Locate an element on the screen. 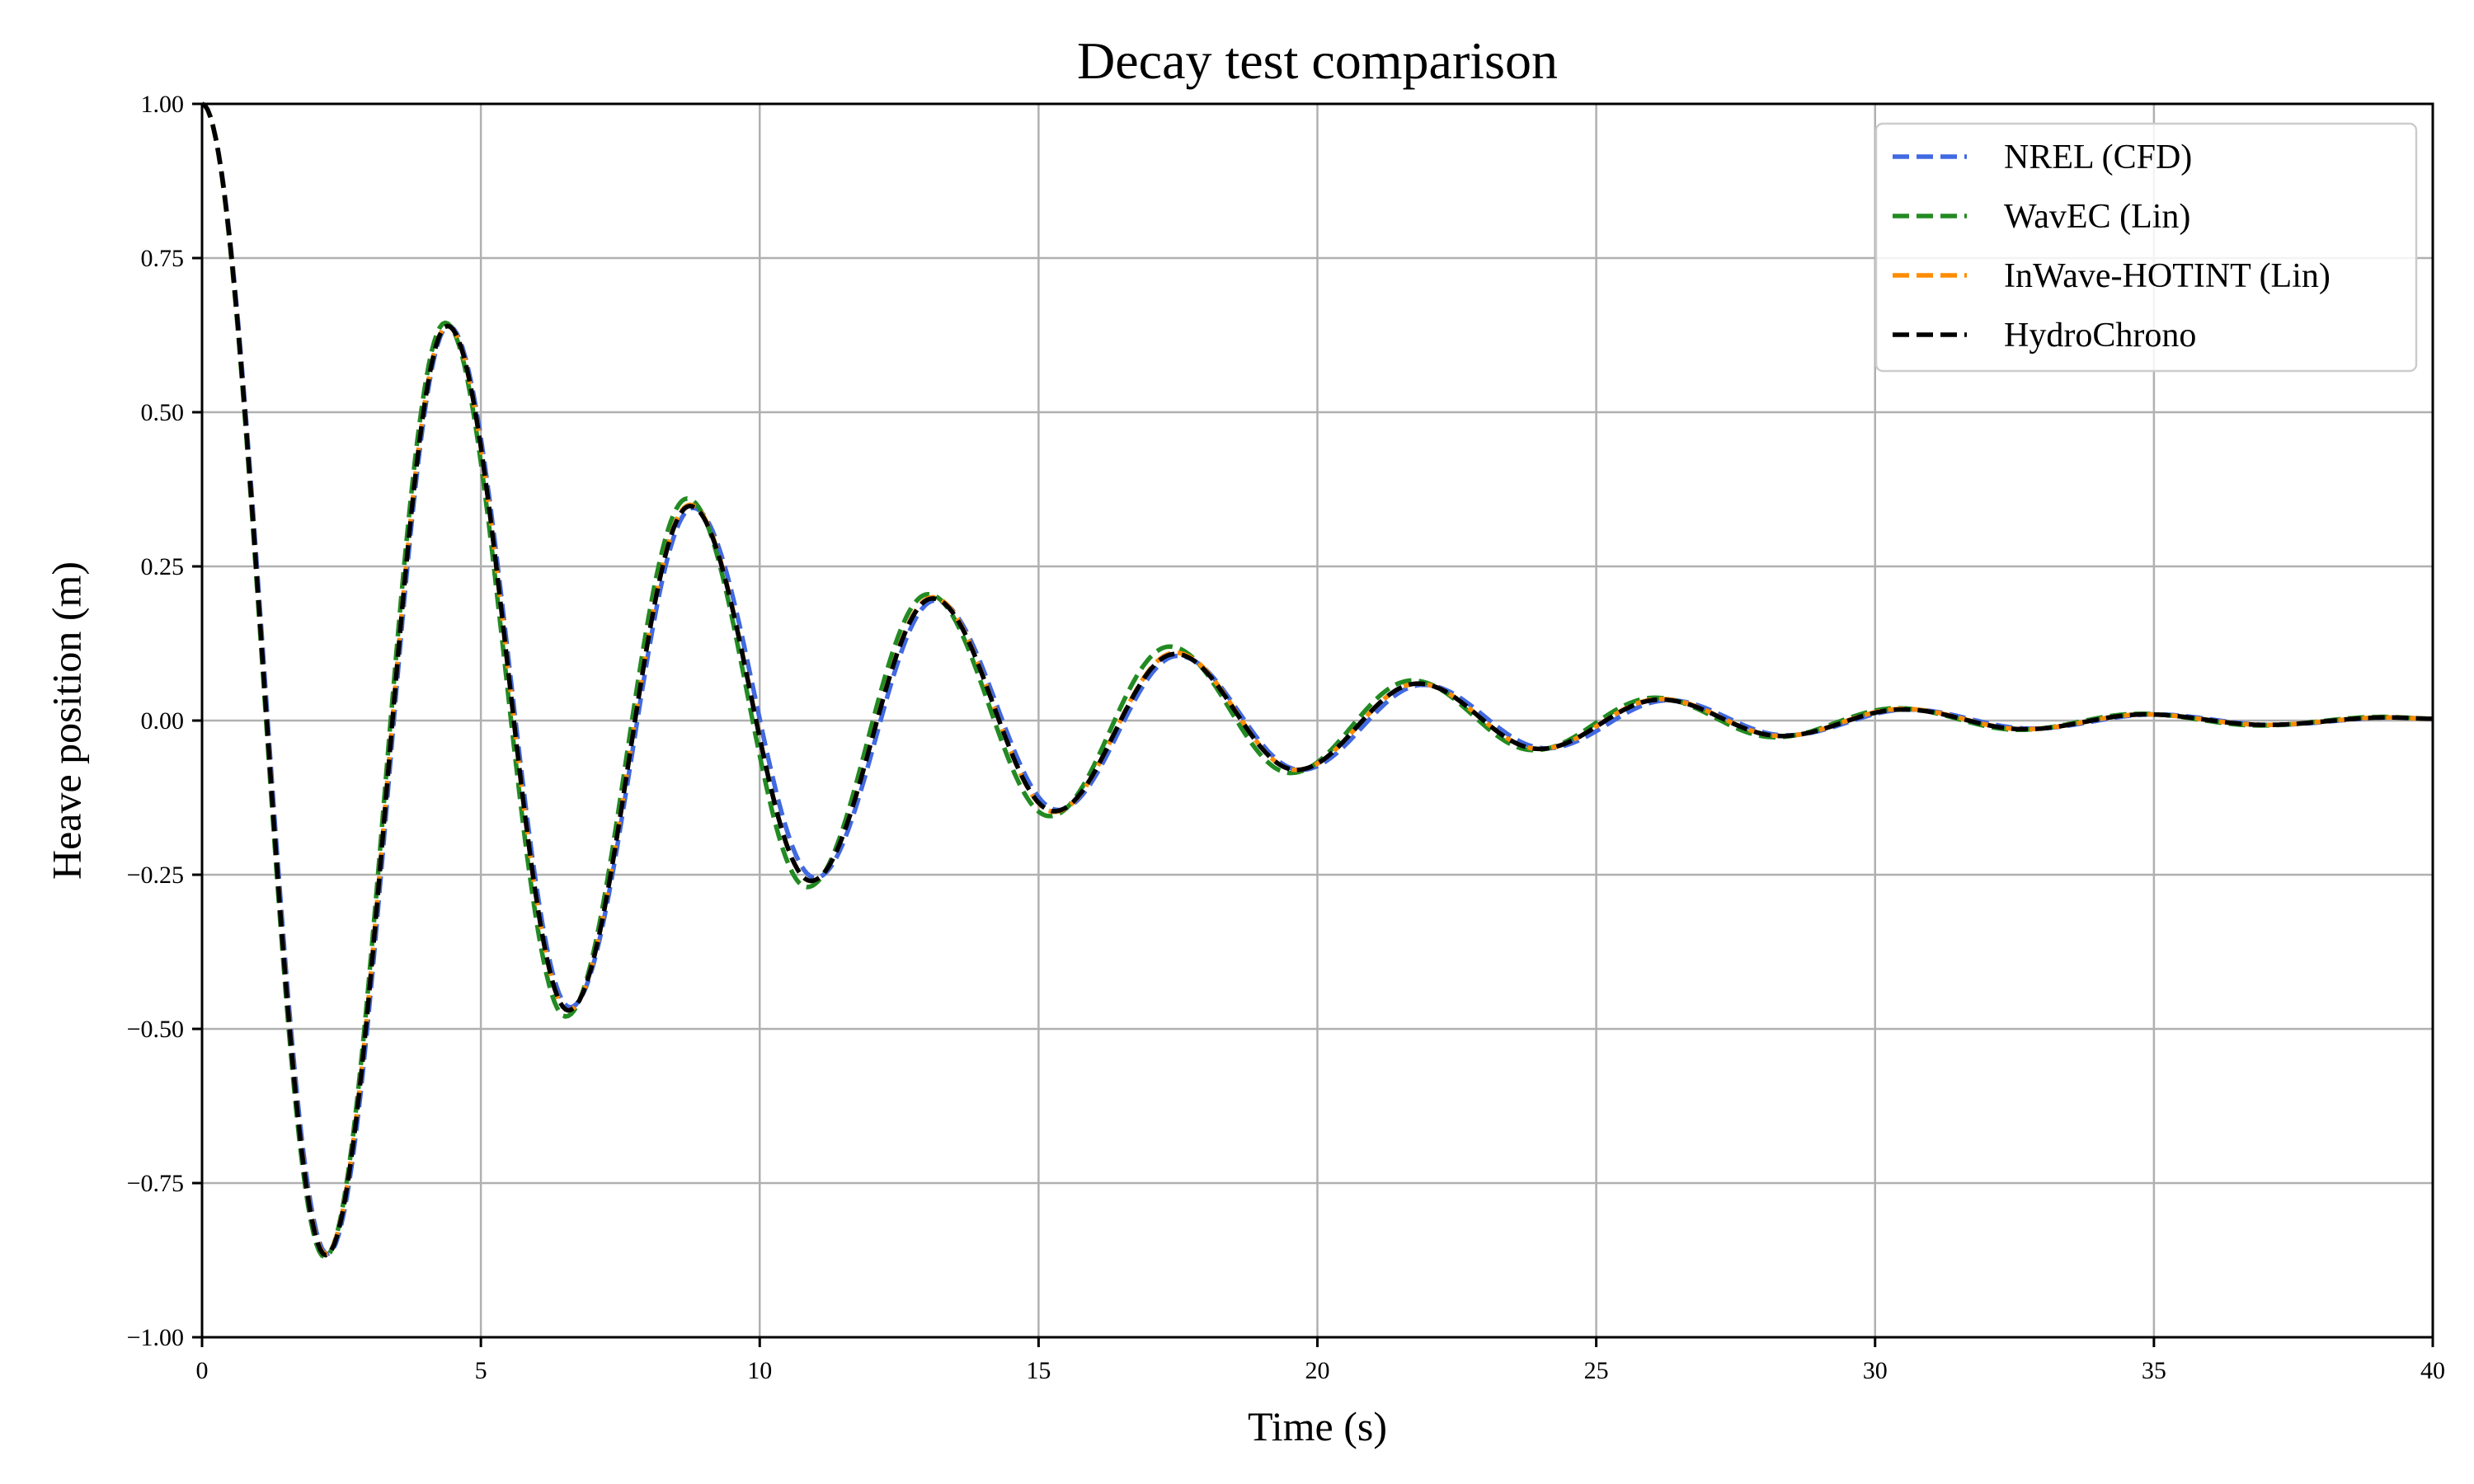 The width and height of the screenshot is (2474, 1484). x-tick-label: 25 is located at coordinates (1596, 1370).